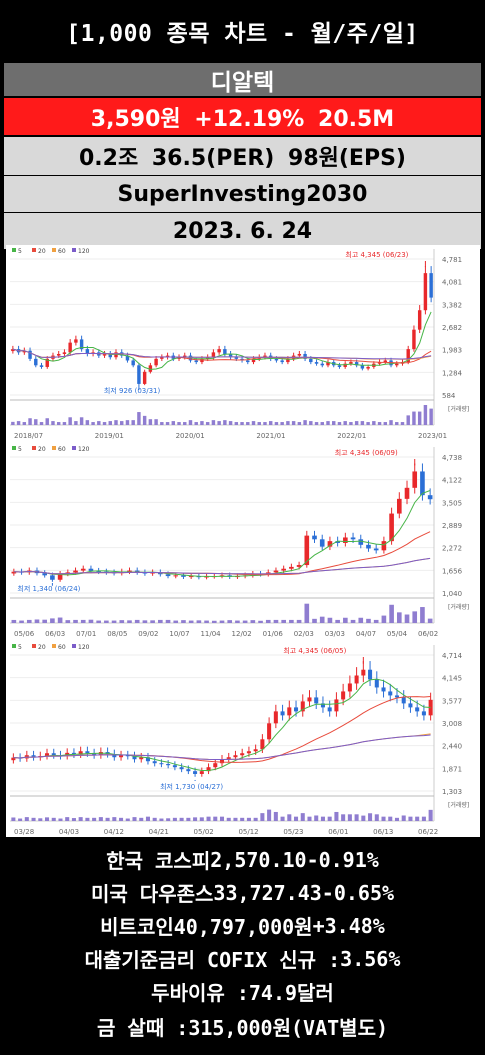 The image size is (485, 1055). I want to click on x-tick-label: 05/06, so click(24, 634).